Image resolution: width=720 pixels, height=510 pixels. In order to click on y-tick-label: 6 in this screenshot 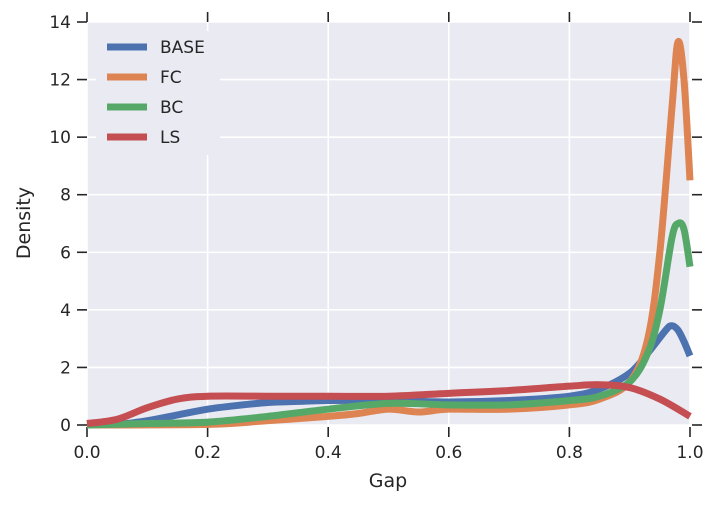, I will do `click(65, 253)`.